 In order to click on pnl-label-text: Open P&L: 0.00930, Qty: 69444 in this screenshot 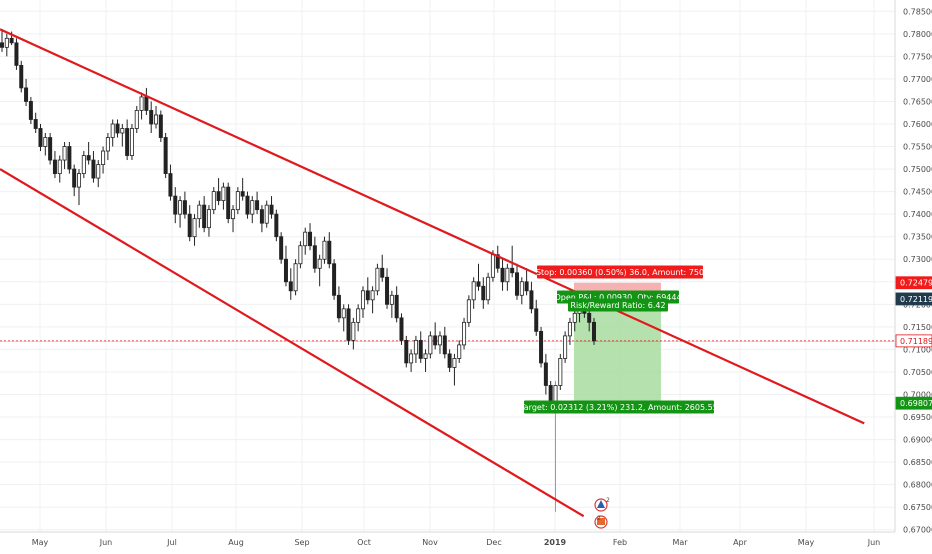, I will do `click(617, 297)`.